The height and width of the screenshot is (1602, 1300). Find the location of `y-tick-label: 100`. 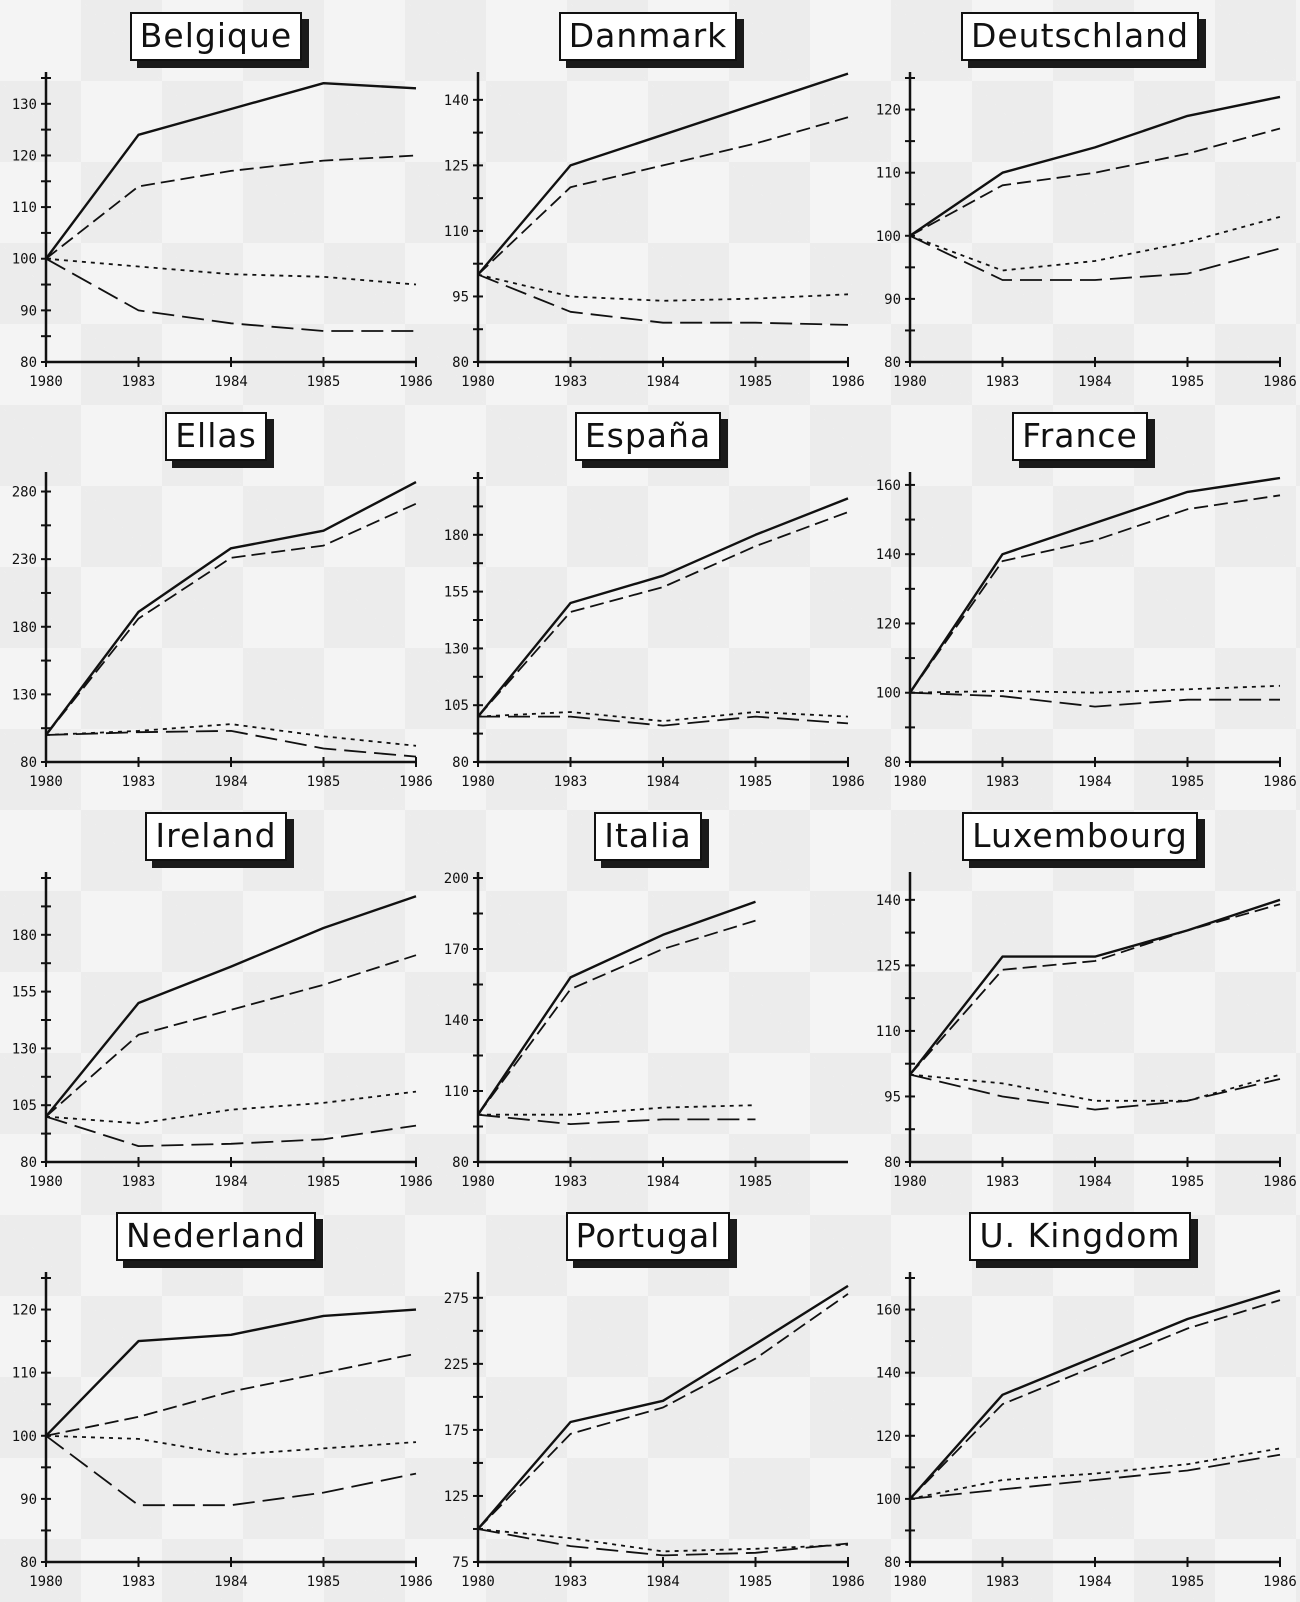

y-tick-label: 100 is located at coordinates (888, 237).